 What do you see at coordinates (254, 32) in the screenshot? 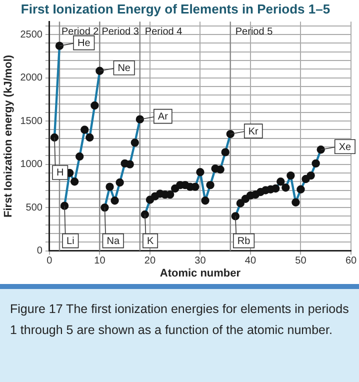
I see `ref-line-label: Period 5` at bounding box center [254, 32].